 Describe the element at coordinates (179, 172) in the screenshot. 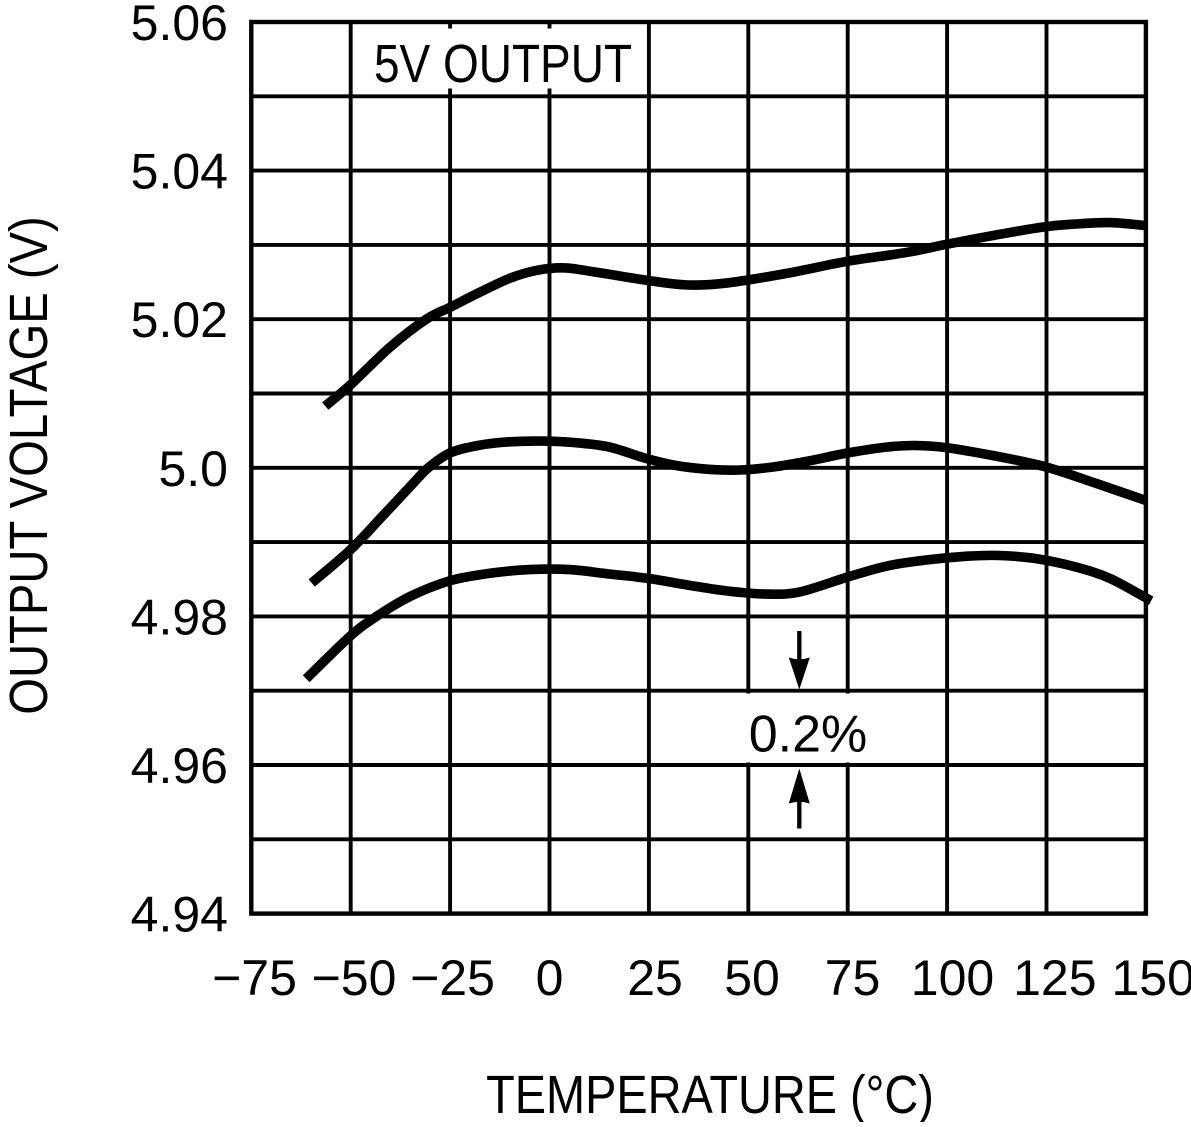

I see `svg-text: 5.04` at that location.